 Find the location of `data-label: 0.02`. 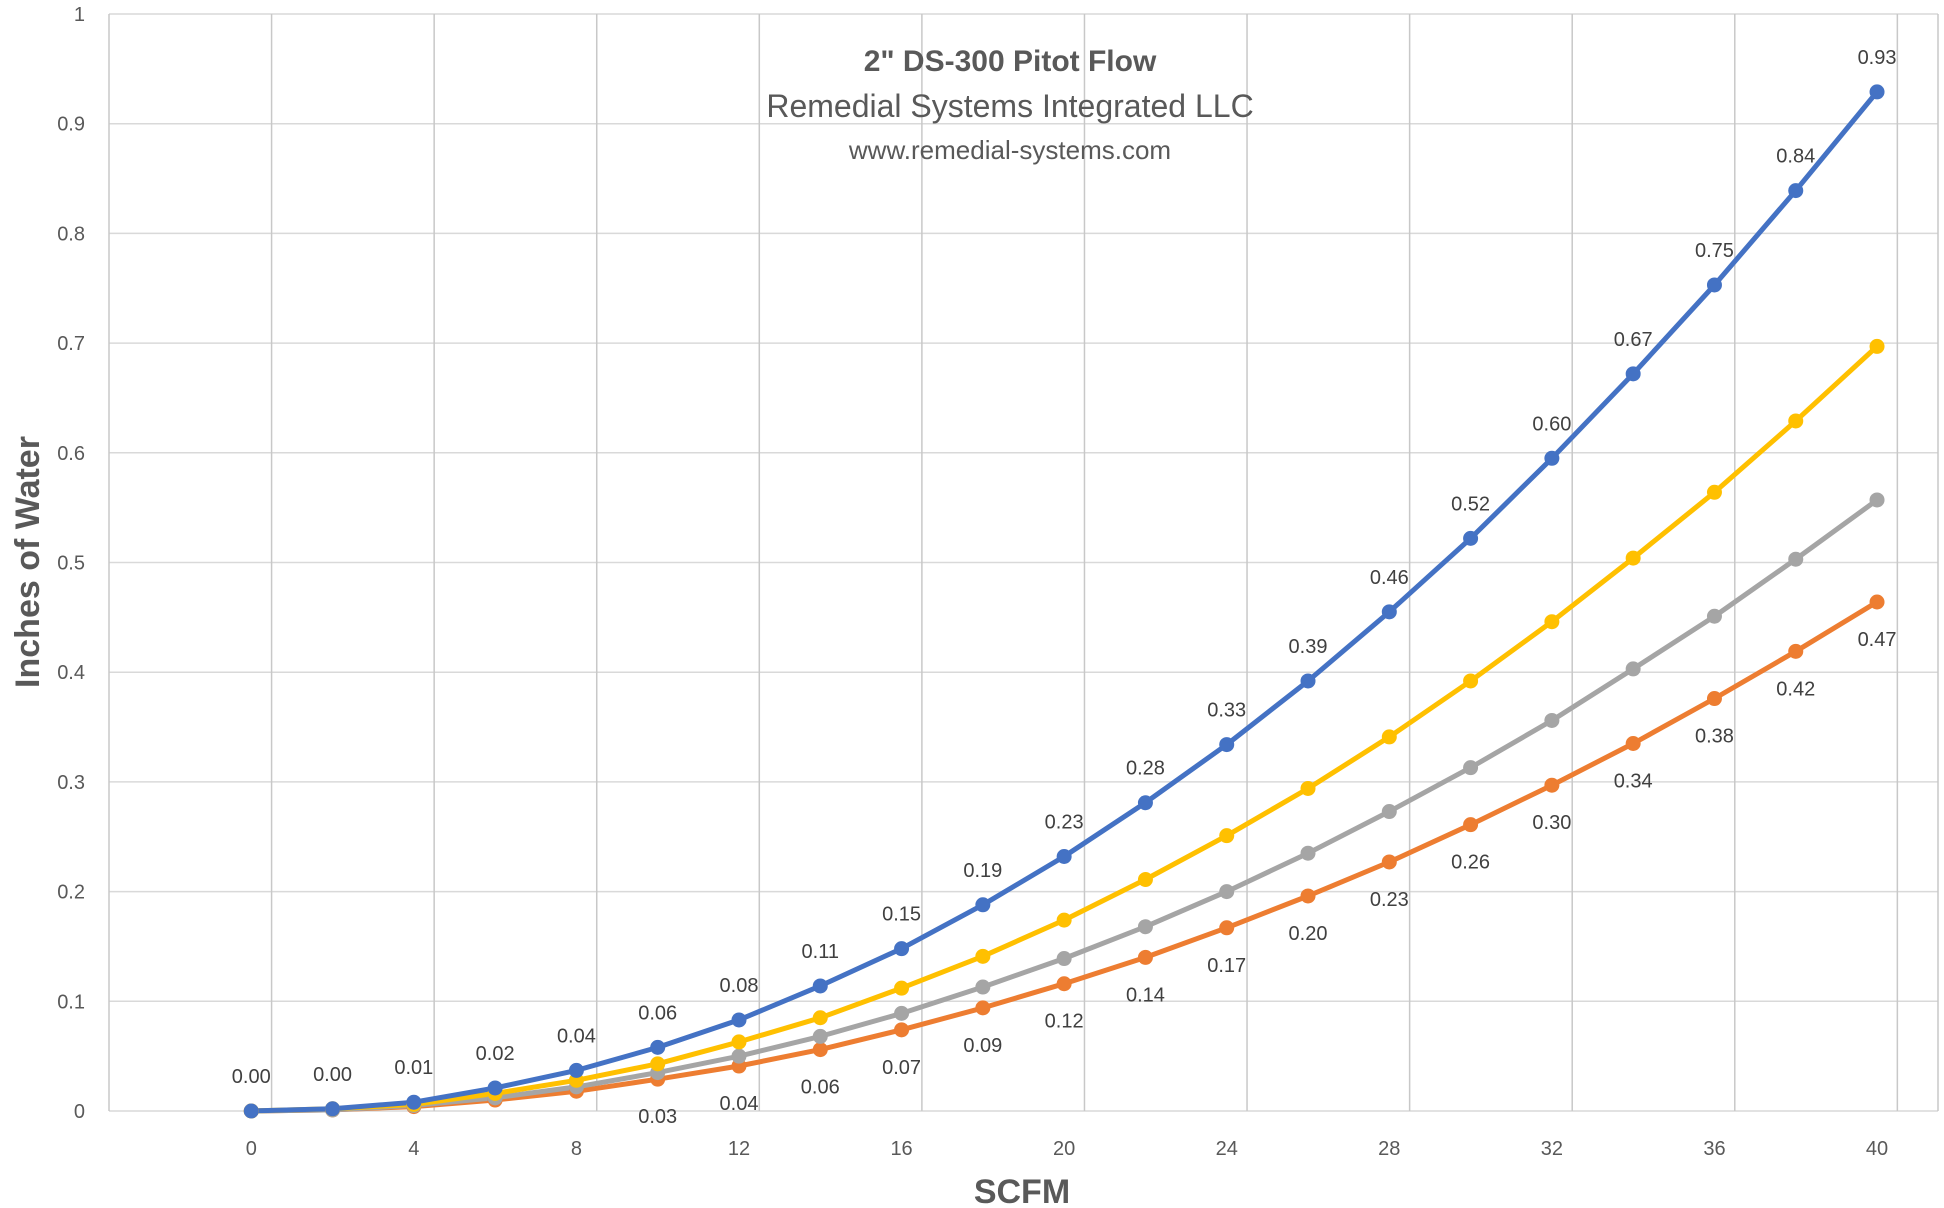

data-label: 0.02 is located at coordinates (495, 1054).